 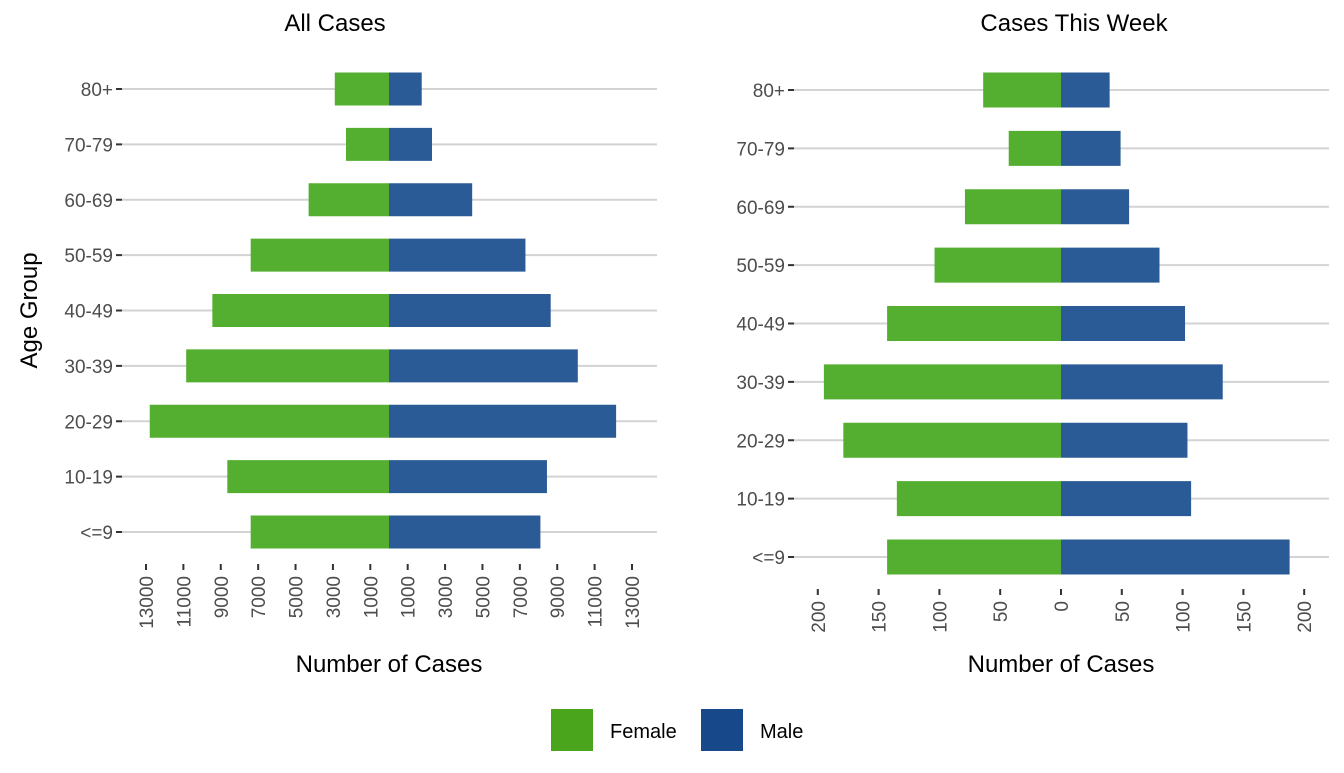 What do you see at coordinates (29, 310) in the screenshot?
I see `y-axis-title: Age Group` at bounding box center [29, 310].